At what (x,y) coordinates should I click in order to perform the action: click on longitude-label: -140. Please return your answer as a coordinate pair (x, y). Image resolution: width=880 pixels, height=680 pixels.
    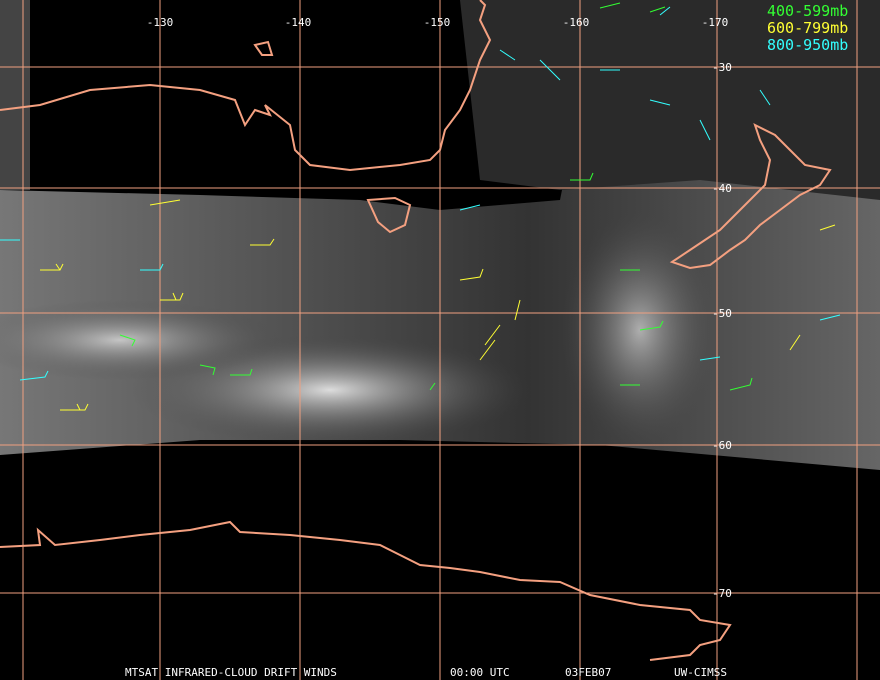
    Looking at the image, I should click on (298, 22).